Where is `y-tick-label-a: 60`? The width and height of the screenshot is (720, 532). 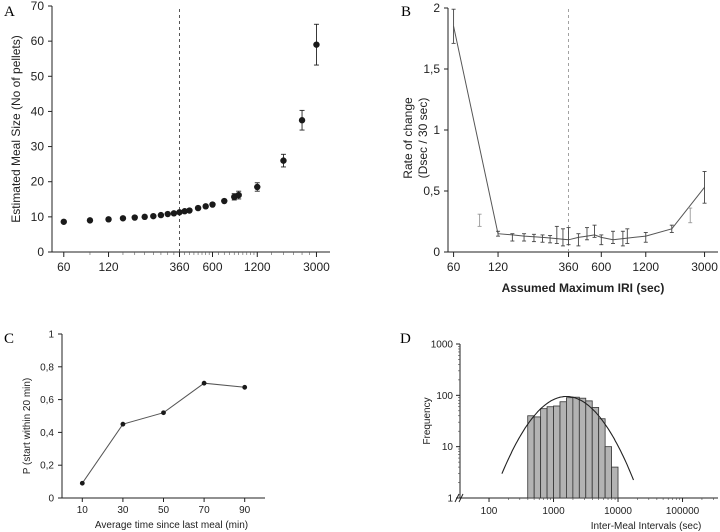
y-tick-label-a: 60 is located at coordinates (38, 41).